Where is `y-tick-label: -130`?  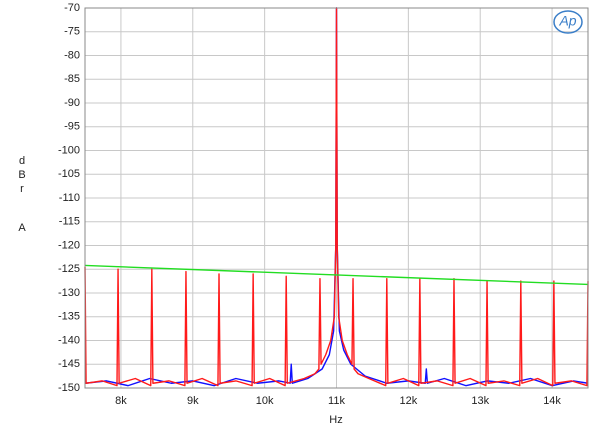 y-tick-label: -130 is located at coordinates (69, 293).